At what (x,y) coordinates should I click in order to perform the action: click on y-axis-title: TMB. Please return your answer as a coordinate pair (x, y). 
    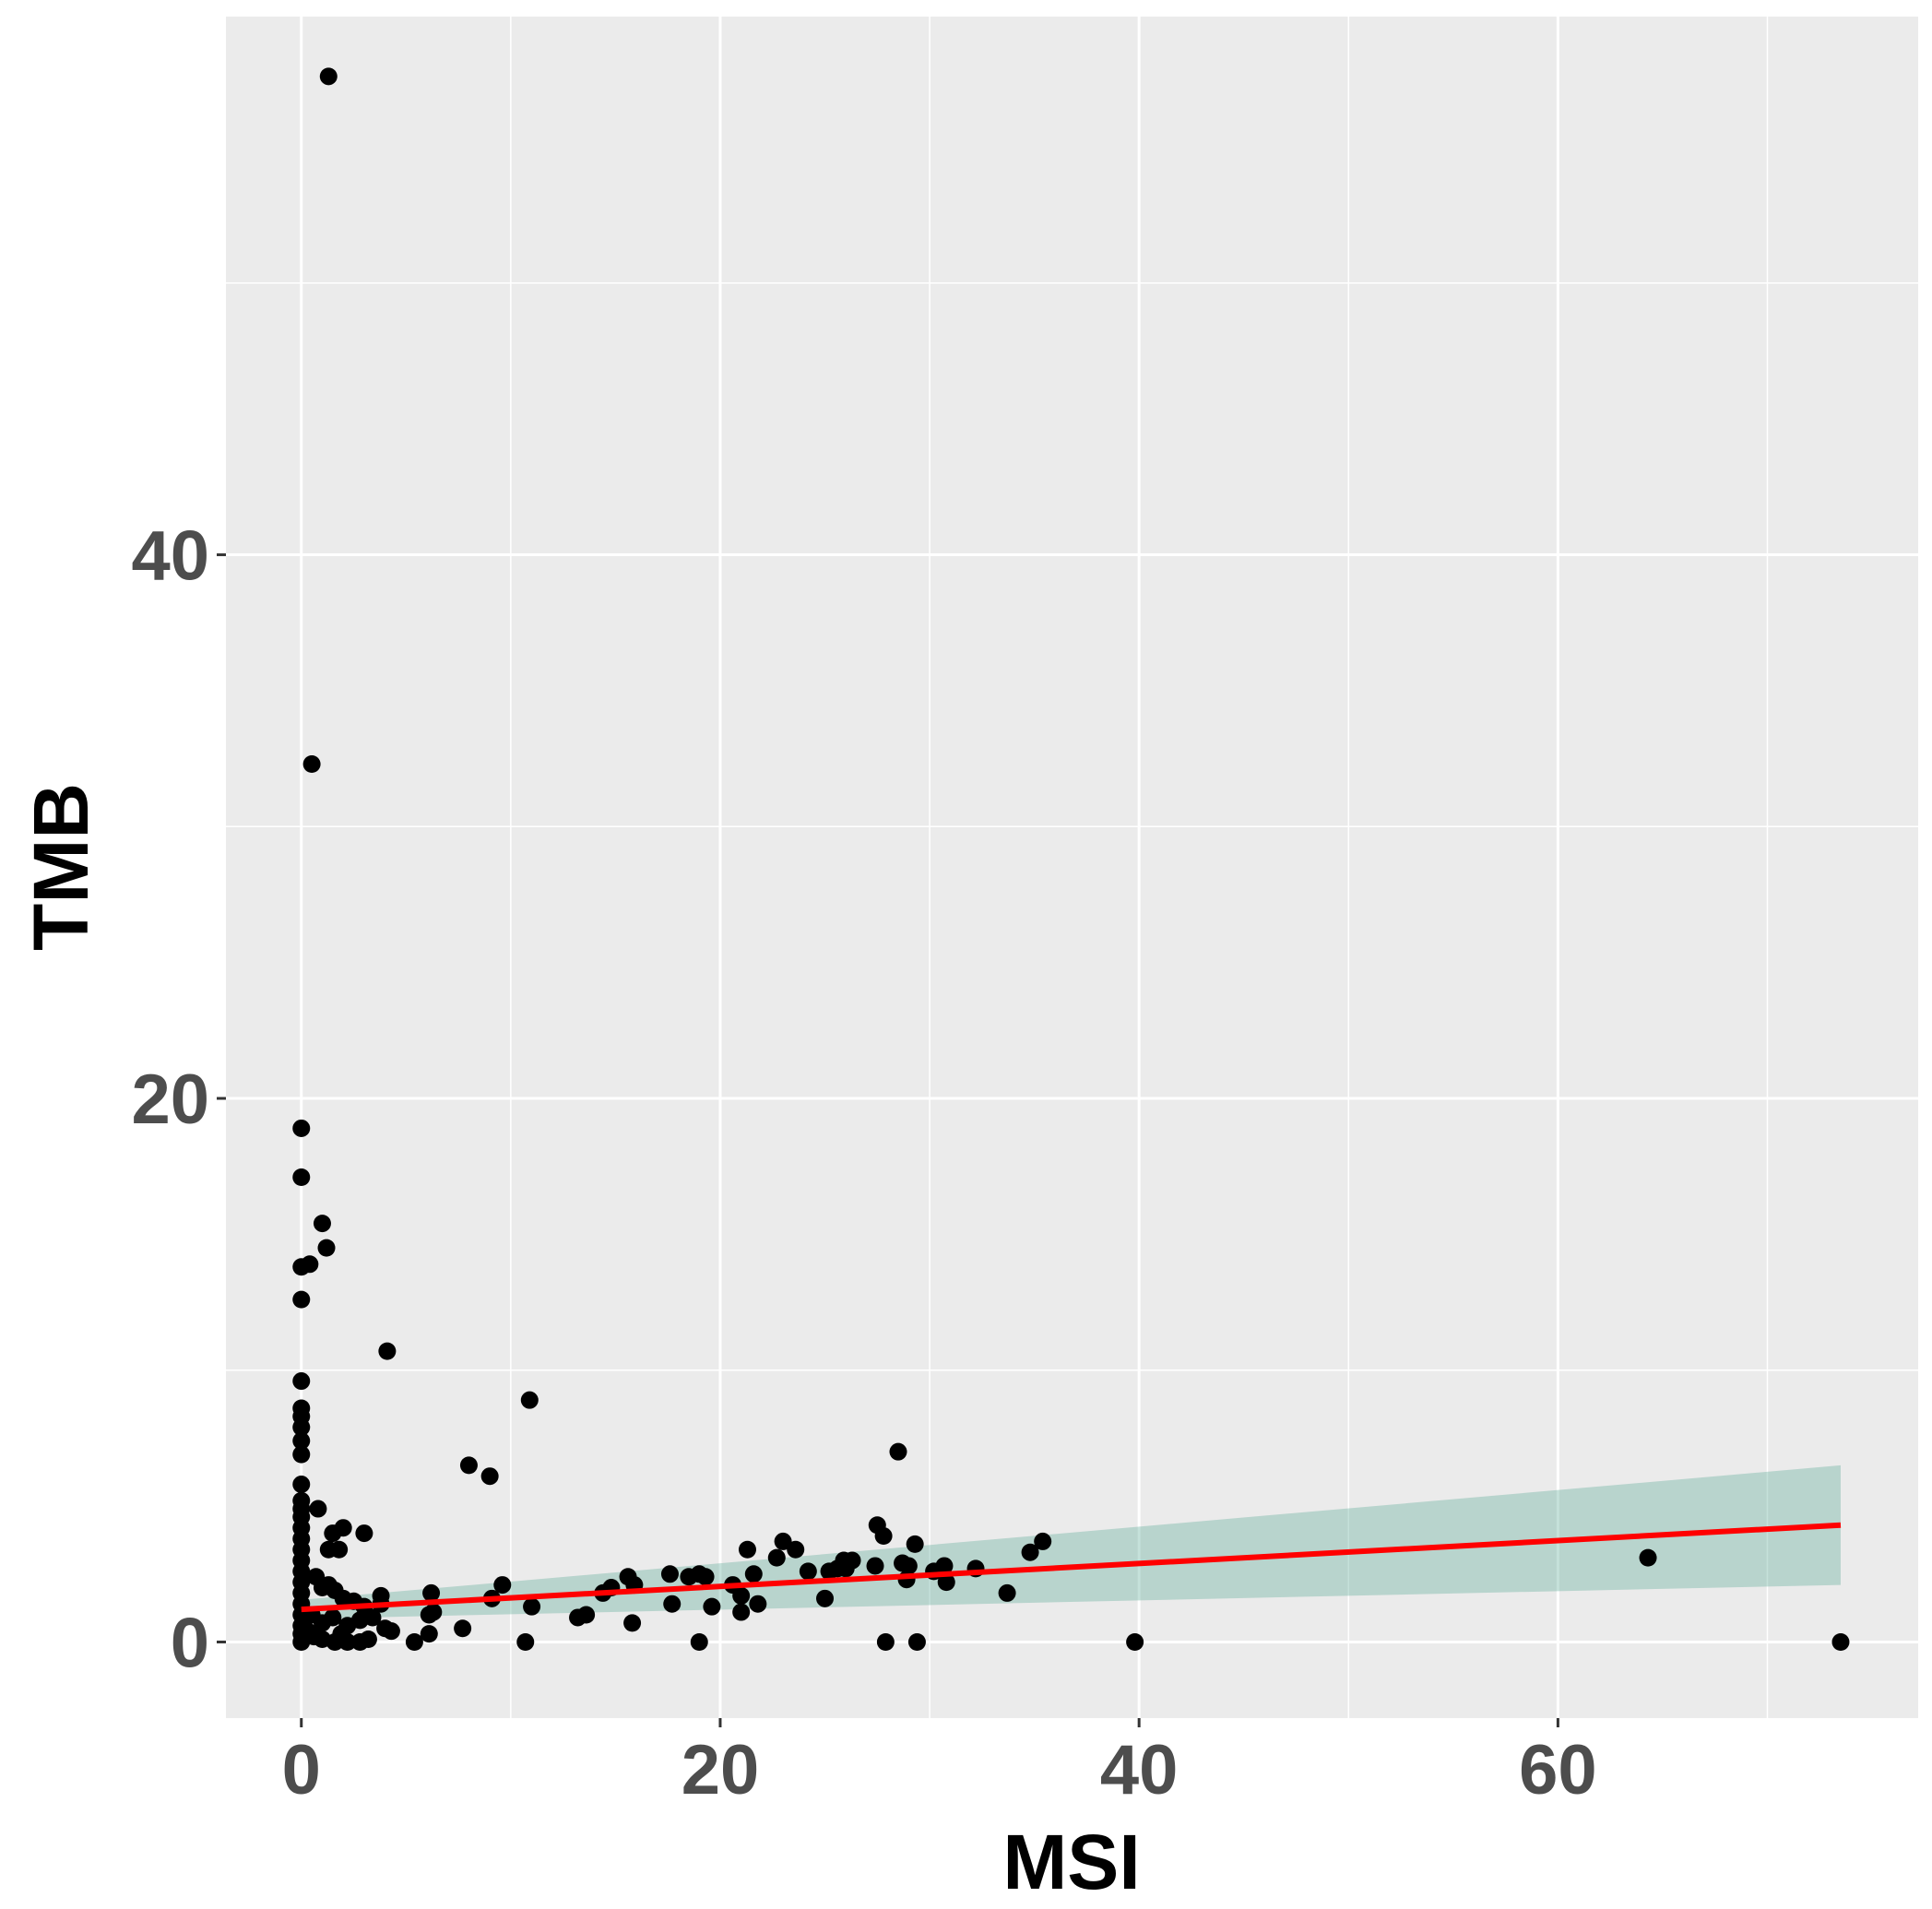
    Looking at the image, I should click on (61, 867).